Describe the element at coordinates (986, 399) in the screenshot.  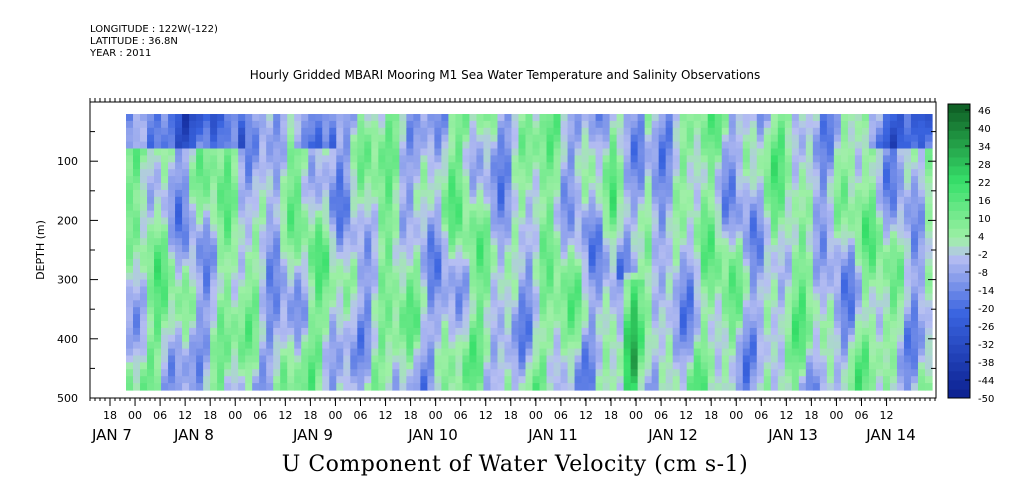
I see `colorbar-label: -50` at that location.